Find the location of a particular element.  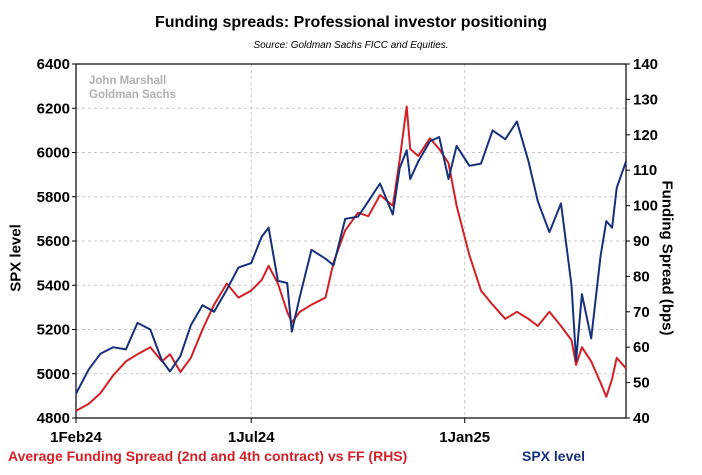

y-left-tick-label: 6200 is located at coordinates (53, 108).